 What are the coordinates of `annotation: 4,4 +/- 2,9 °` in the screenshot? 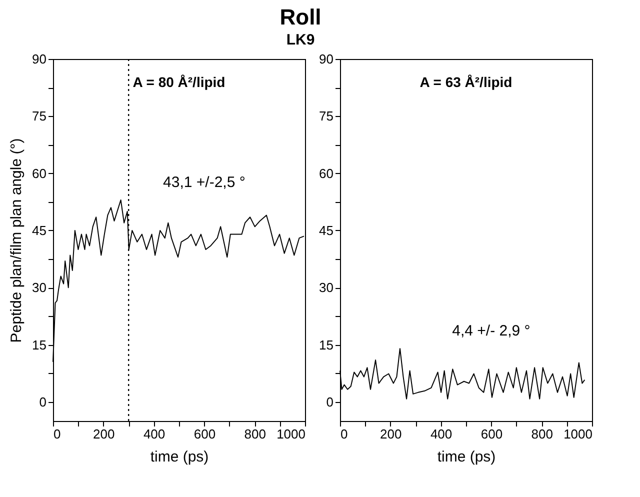 It's located at (491, 331).